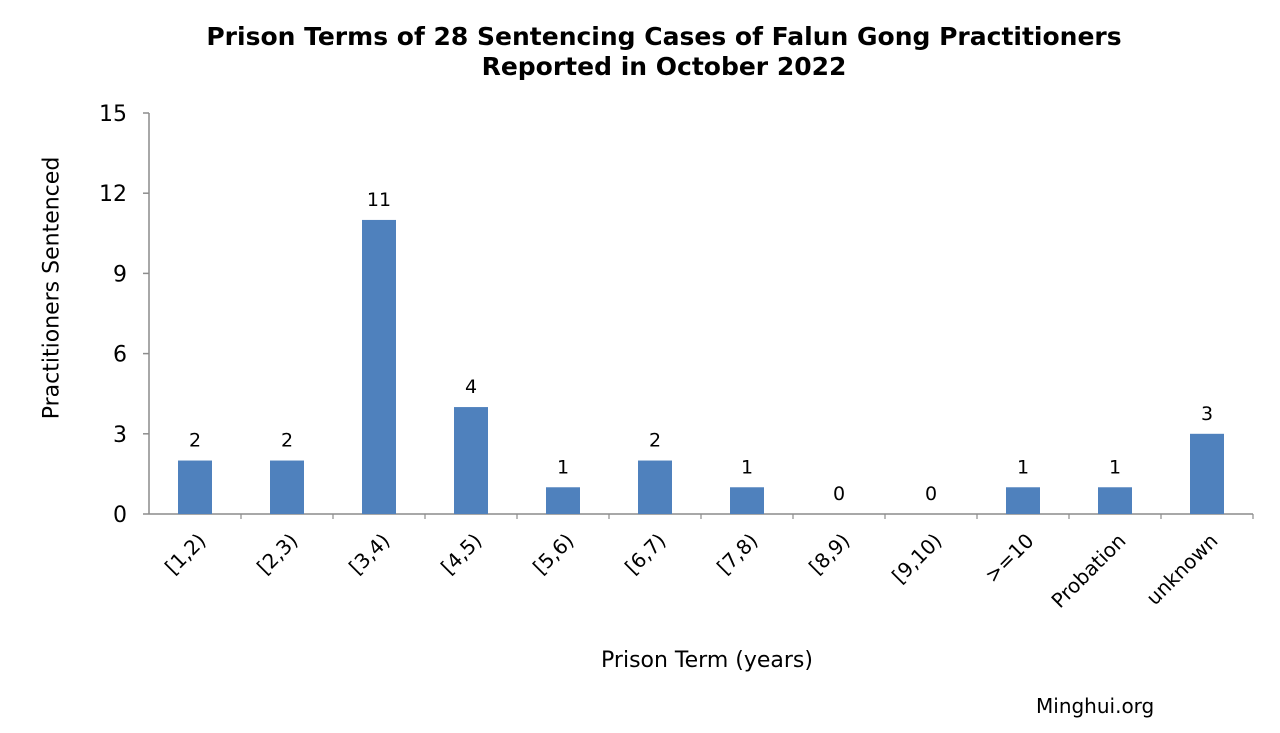  I want to click on data-label: 4, so click(471, 387).